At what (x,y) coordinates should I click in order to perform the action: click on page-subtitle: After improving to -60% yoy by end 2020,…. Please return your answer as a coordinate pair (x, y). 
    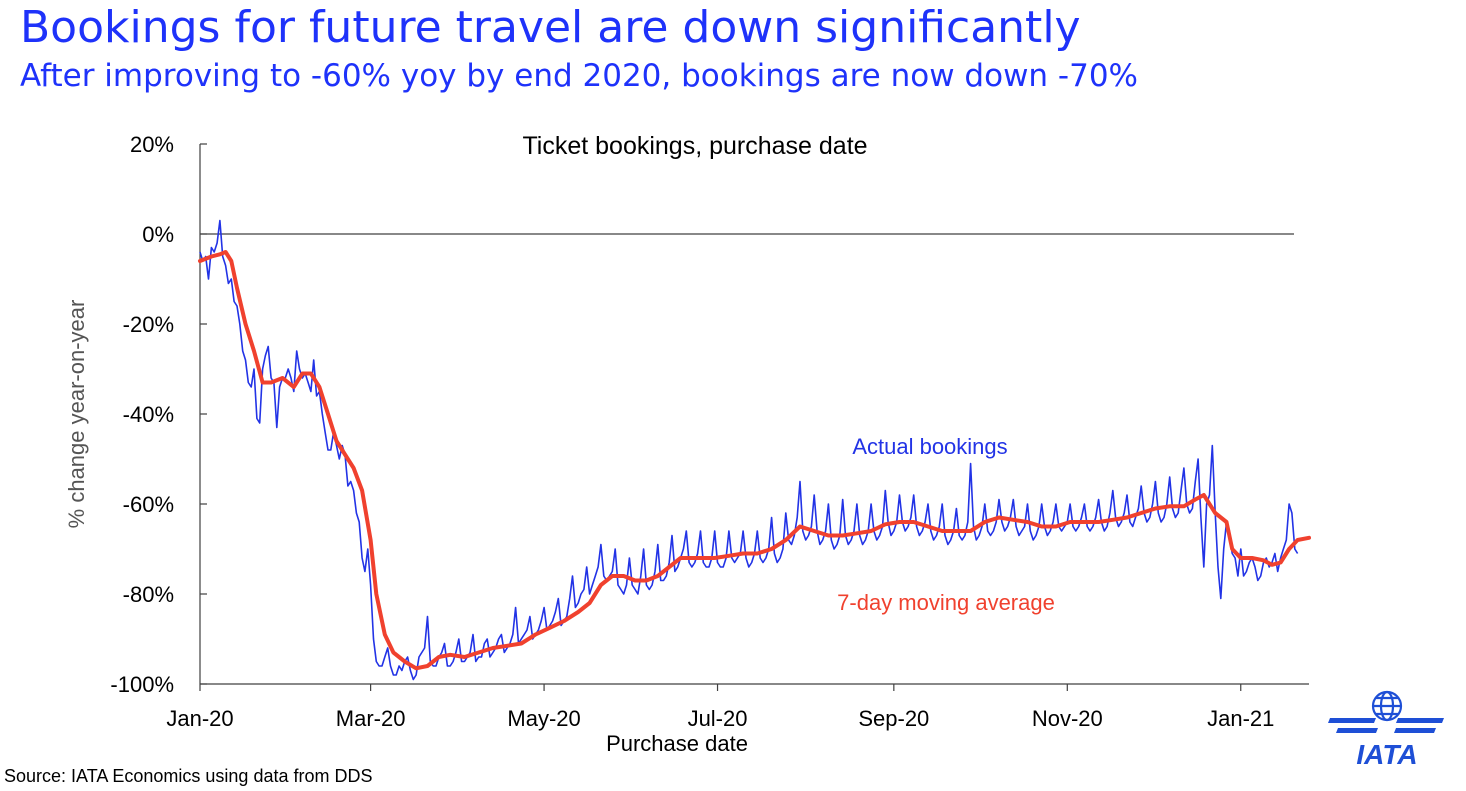
    Looking at the image, I should click on (579, 76).